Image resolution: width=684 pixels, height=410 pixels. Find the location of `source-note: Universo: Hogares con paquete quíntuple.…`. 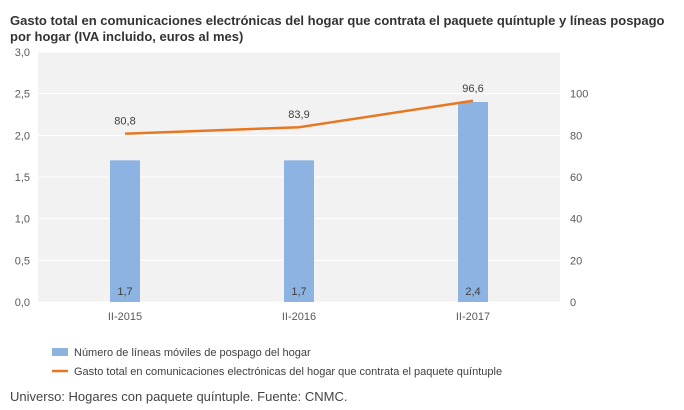

source-note: Universo: Hogares con paquete quíntuple.… is located at coordinates (179, 396).